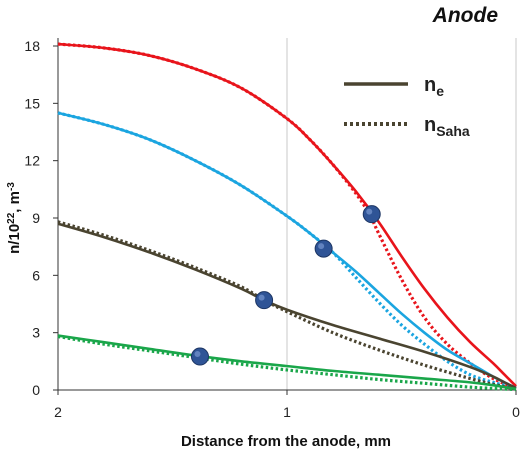  I want to click on series-0-marker-highlight, so click(369, 211).